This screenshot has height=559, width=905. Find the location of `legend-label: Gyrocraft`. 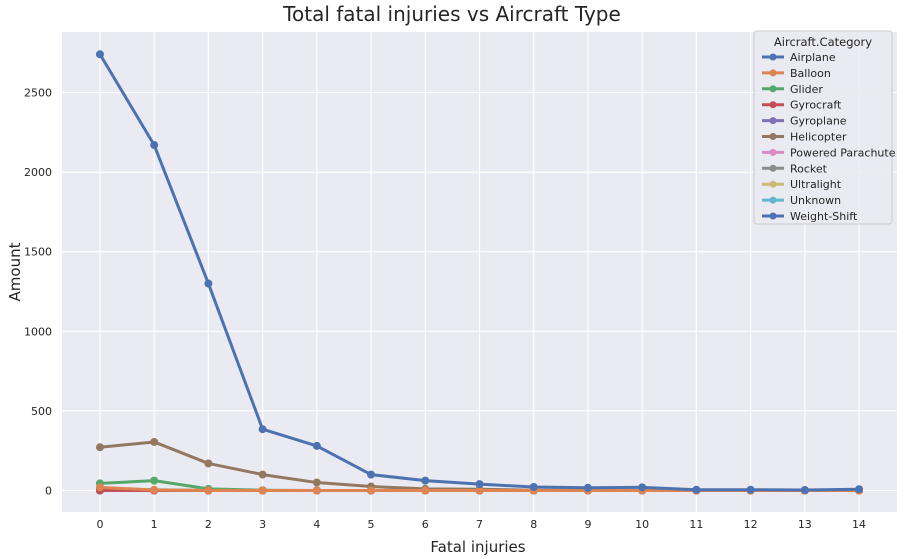

legend-label: Gyrocraft is located at coordinates (816, 105).